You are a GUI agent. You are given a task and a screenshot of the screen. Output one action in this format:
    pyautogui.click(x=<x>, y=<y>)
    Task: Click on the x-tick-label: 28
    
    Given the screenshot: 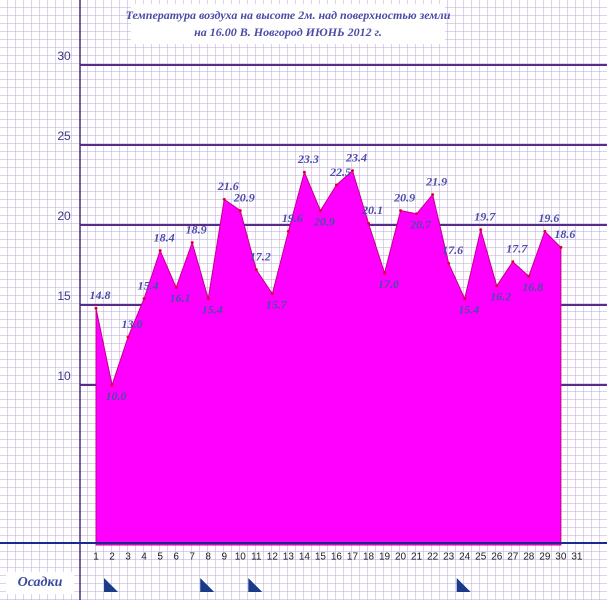 What is the action you would take?
    pyautogui.click(x=529, y=557)
    